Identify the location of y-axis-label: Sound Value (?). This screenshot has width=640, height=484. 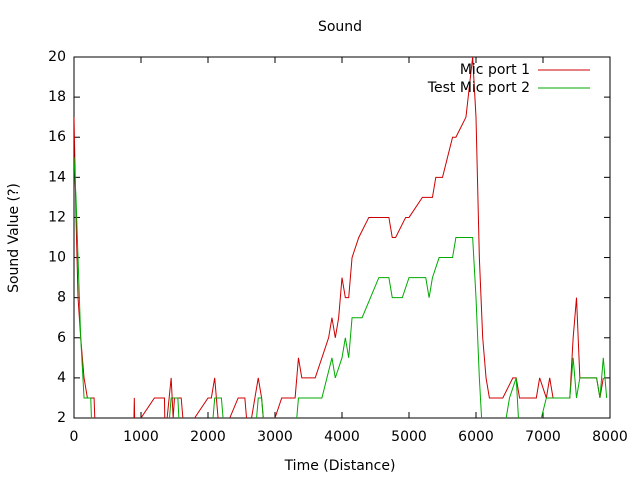
(14, 238).